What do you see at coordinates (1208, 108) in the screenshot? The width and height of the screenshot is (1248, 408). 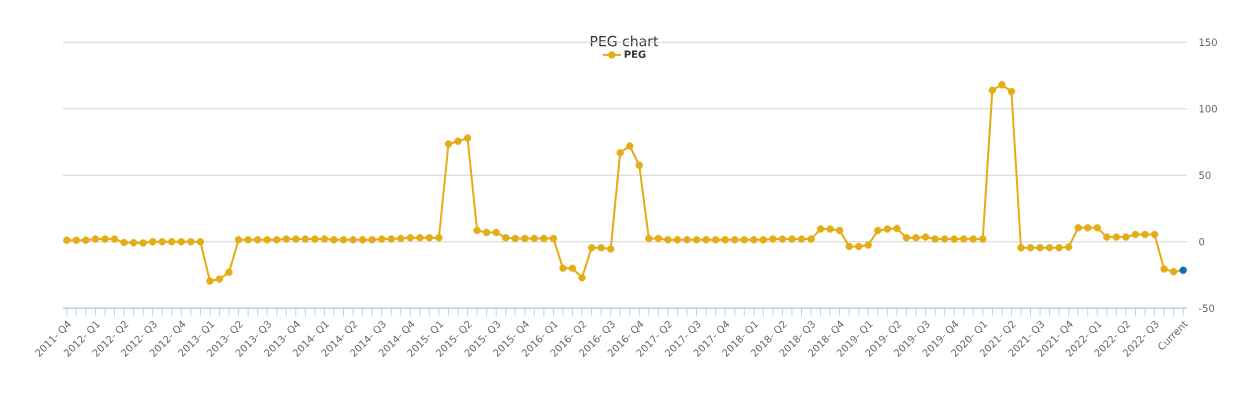 I see `y-tick-label: 100` at bounding box center [1208, 108].